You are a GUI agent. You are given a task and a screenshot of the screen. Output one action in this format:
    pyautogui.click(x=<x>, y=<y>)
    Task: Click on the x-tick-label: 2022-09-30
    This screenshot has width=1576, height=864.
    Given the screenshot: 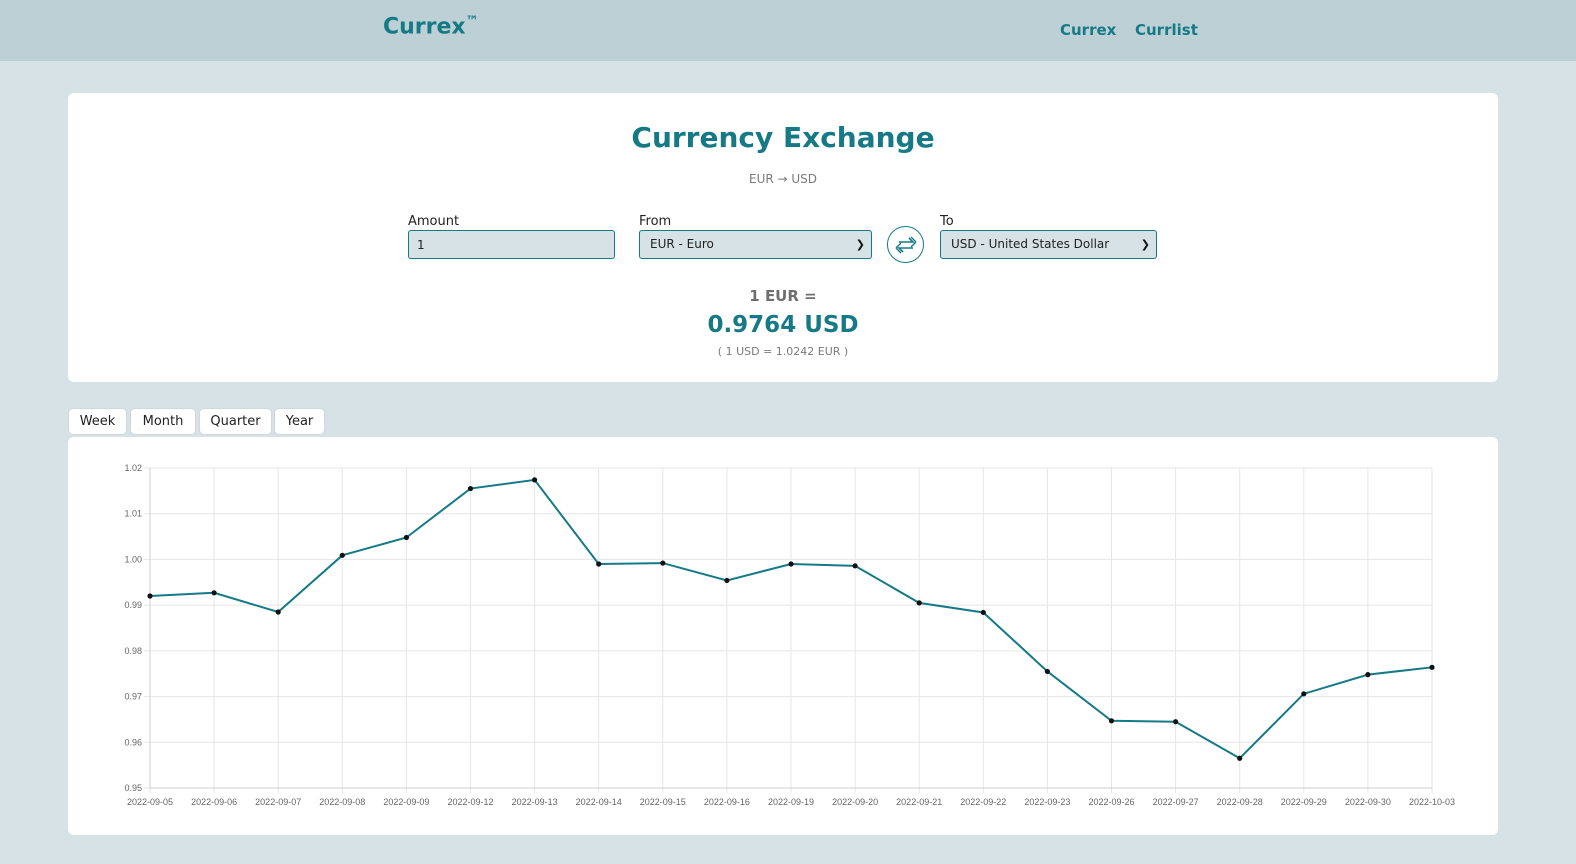 What is the action you would take?
    pyautogui.click(x=1368, y=802)
    